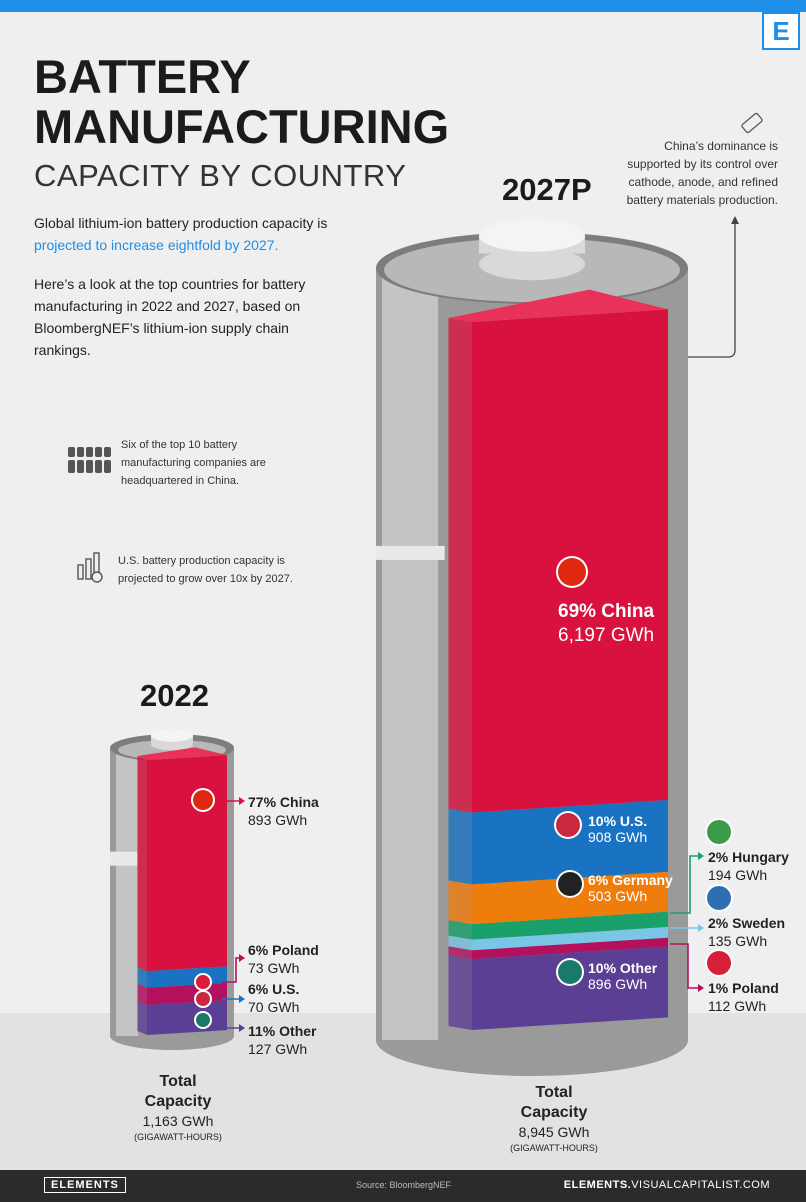 The width and height of the screenshot is (806, 1202). I want to click on bar-2027P-sweden-side, so click(460, 943).